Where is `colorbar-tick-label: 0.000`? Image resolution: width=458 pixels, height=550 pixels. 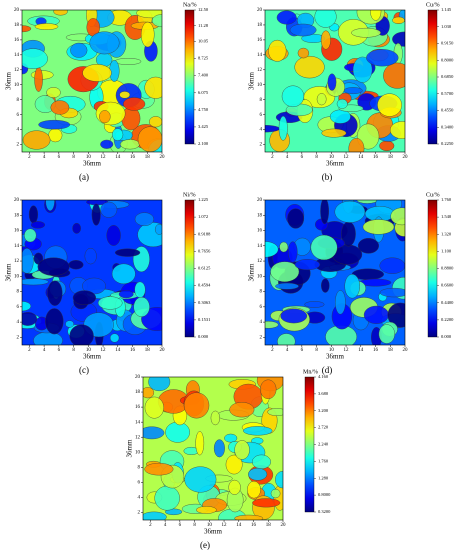 colorbar-tick-label: 0.000 is located at coordinates (203, 336).